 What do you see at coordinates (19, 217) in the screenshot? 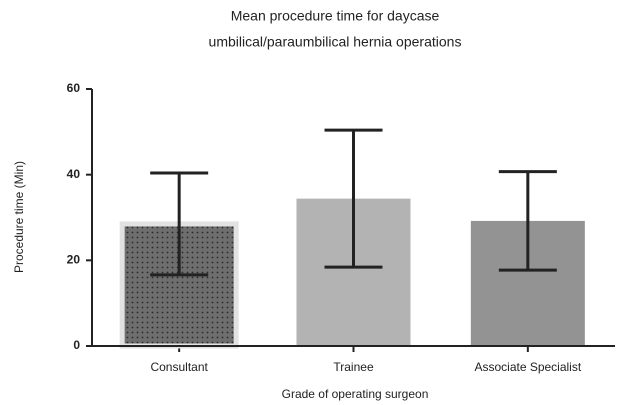
I see `y-axis-label: Procedure time (Min)` at bounding box center [19, 217].